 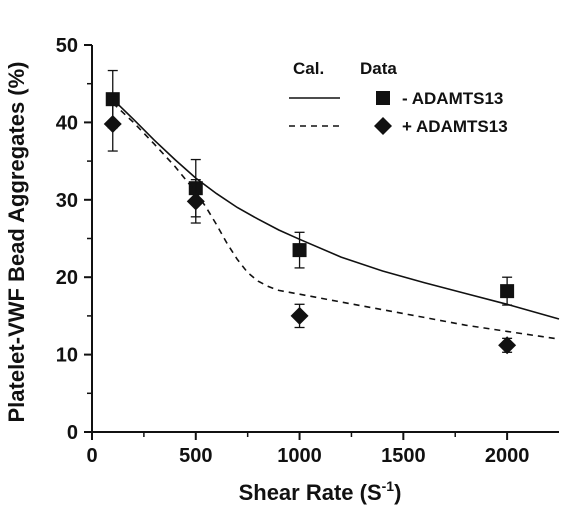 What do you see at coordinates (310, 492) in the screenshot?
I see `x-axis-title-main: Shear Rate (S` at bounding box center [310, 492].